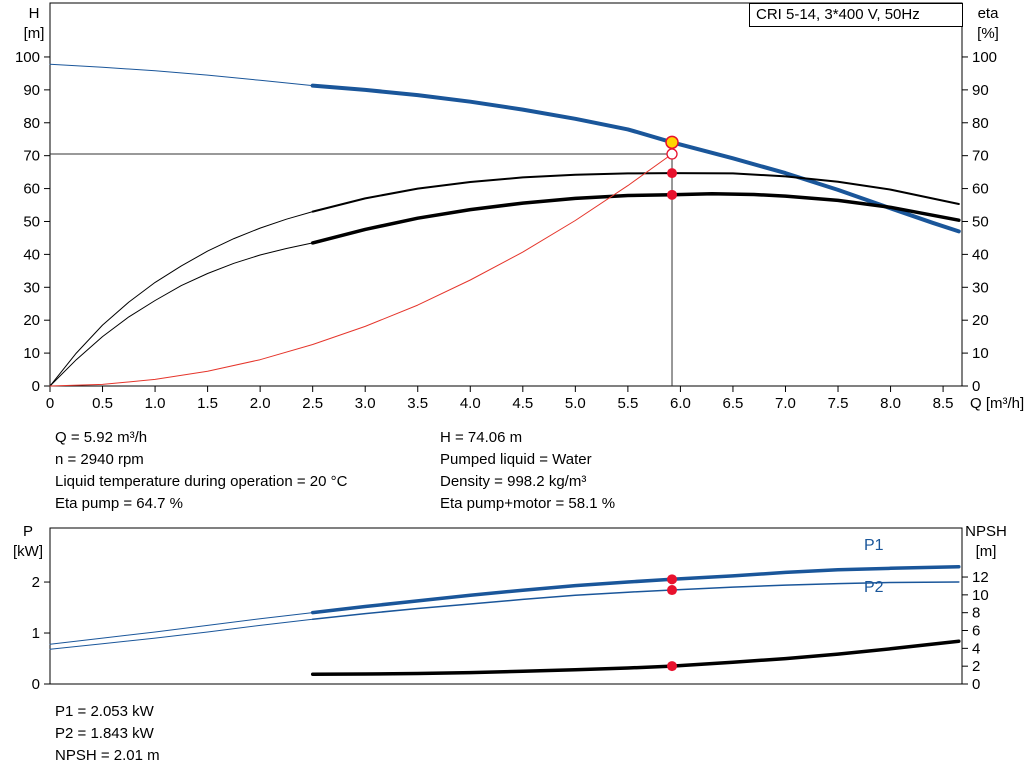 This screenshot has width=1024, height=781. Describe the element at coordinates (528, 503) in the screenshot. I see `eta-pump-motor-value: Eta pump+motor = 58.1 %` at that location.